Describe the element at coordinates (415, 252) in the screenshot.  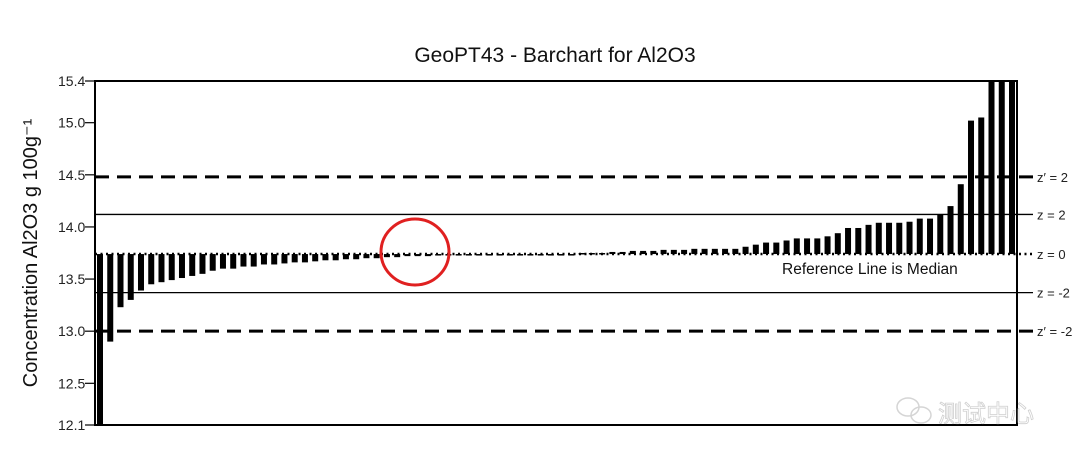
I see `highlight-circle` at that location.